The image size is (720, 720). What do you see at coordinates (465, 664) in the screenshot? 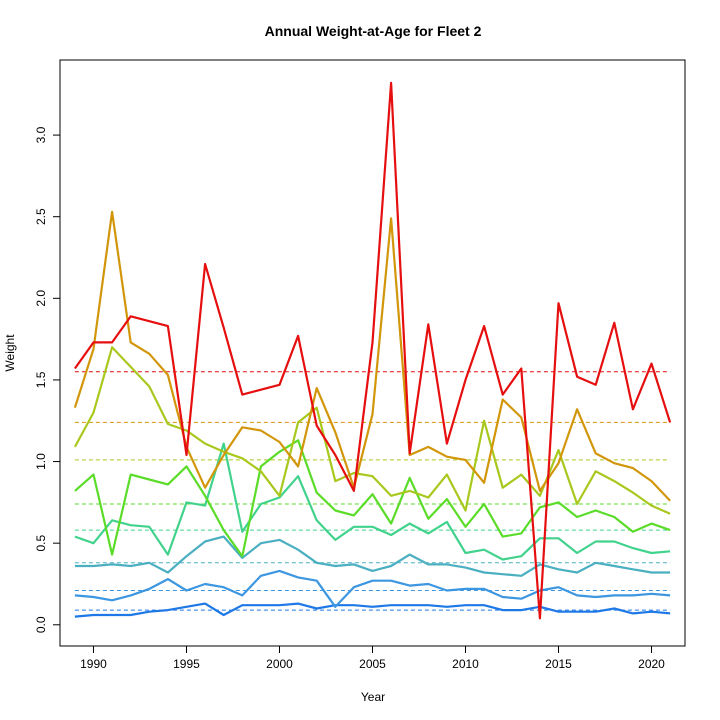
I see `x-tick-label: 2010` at bounding box center [465, 664].